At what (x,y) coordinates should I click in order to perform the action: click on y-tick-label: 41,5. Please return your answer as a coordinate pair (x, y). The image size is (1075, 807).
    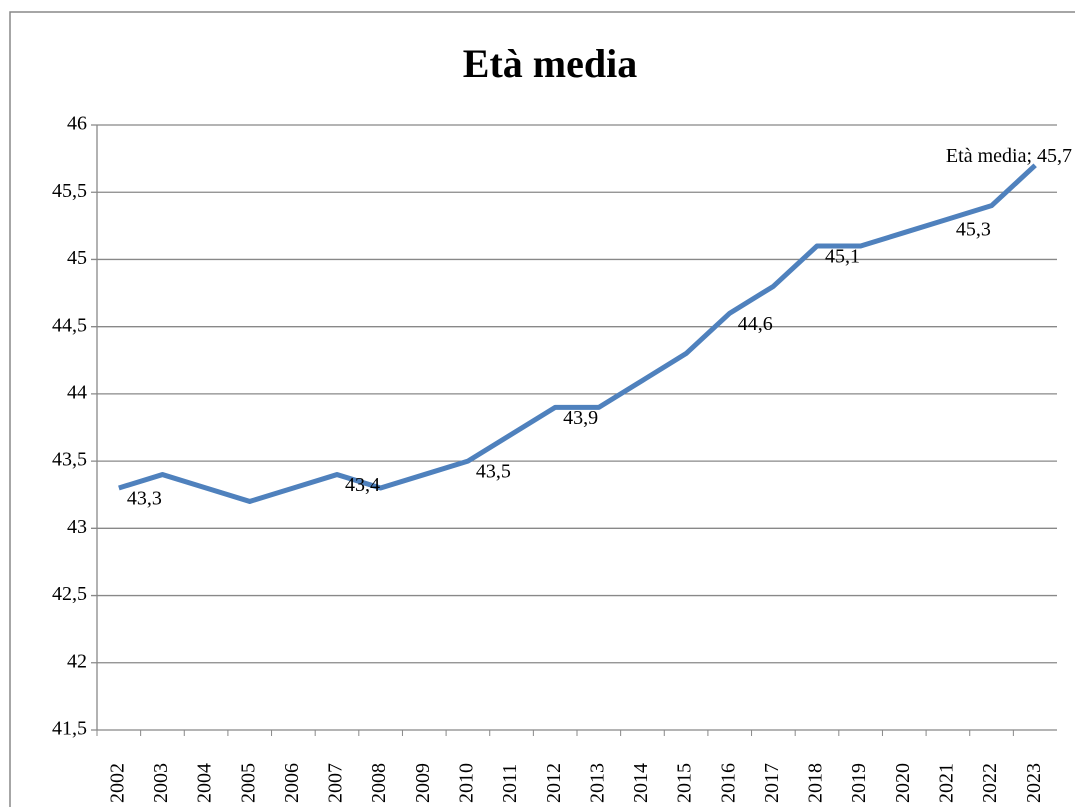
    Looking at the image, I should click on (69, 729).